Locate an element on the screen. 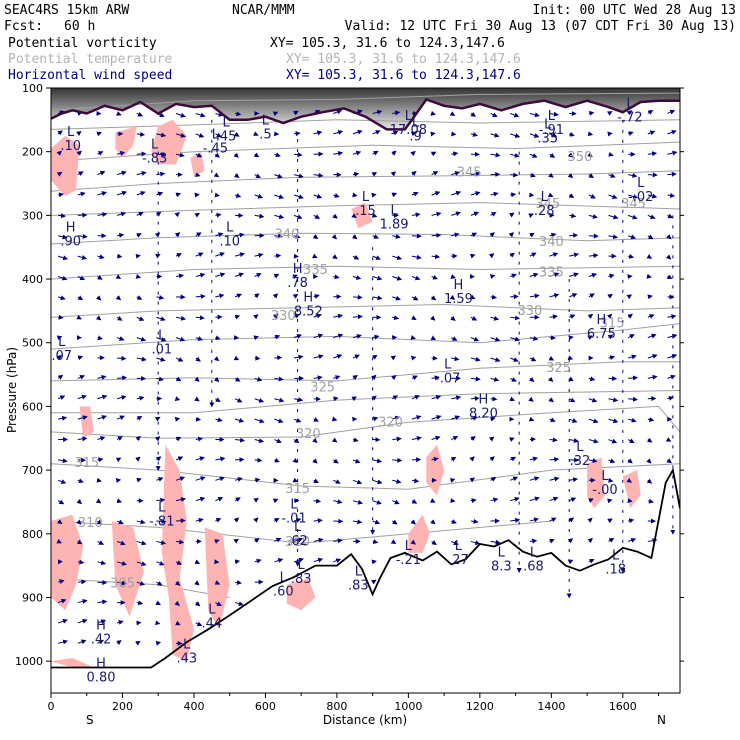  pv-extremum-value: .90 is located at coordinates (70, 241).